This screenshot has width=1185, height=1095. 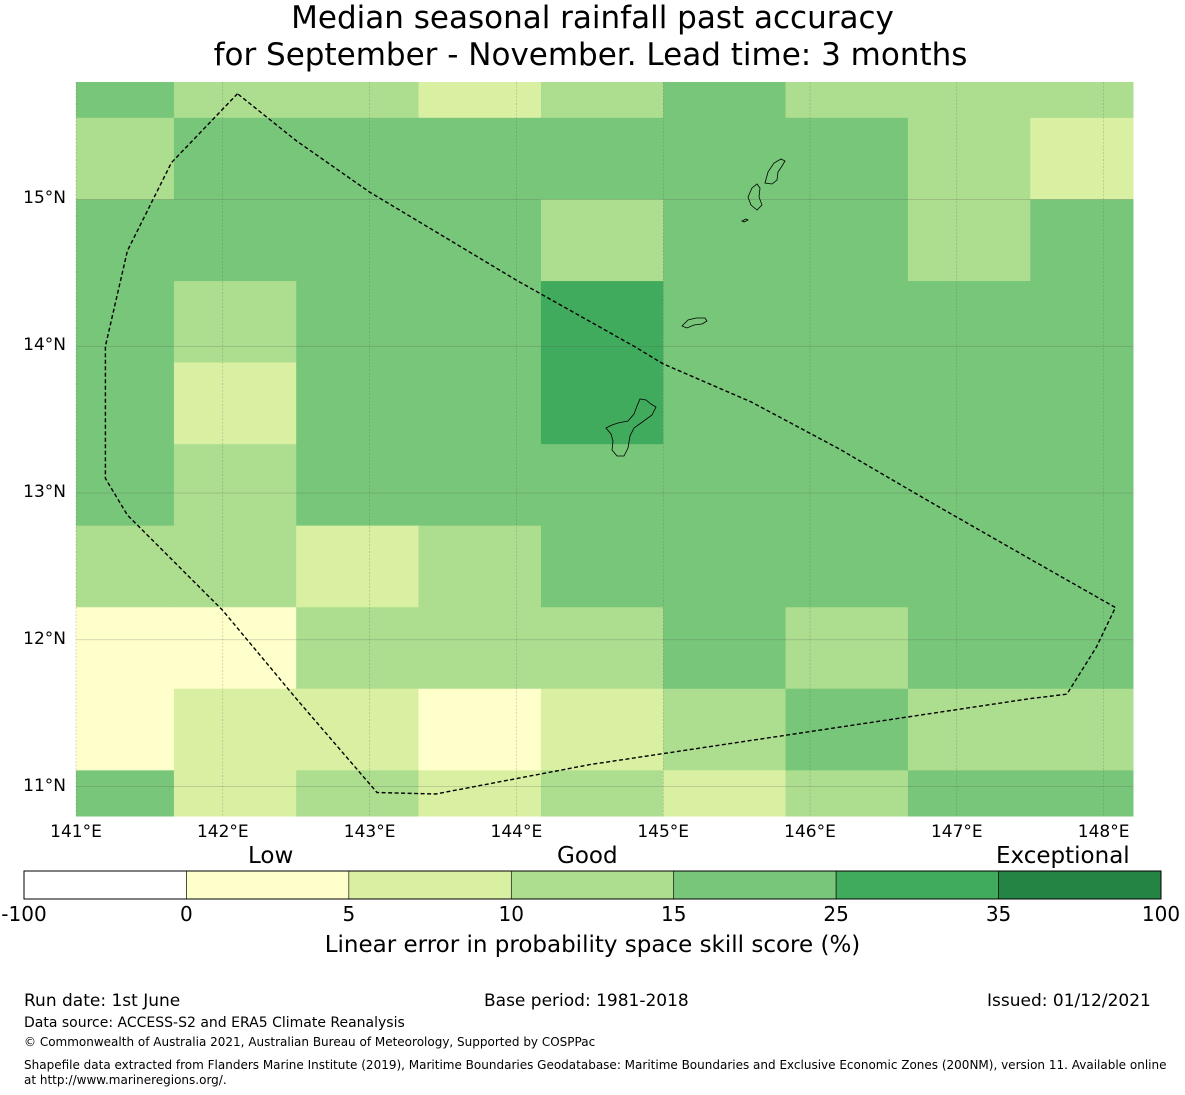 I want to click on legend-category-good: Good, so click(x=587, y=856).